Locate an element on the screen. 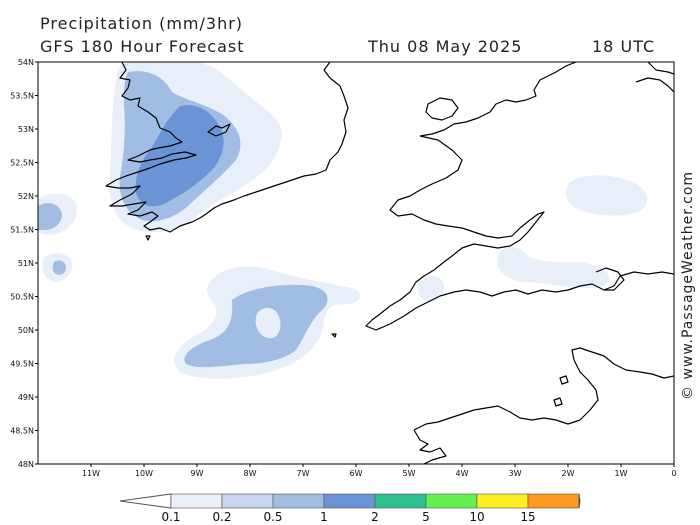  colorbar-label: 5 is located at coordinates (426, 517).